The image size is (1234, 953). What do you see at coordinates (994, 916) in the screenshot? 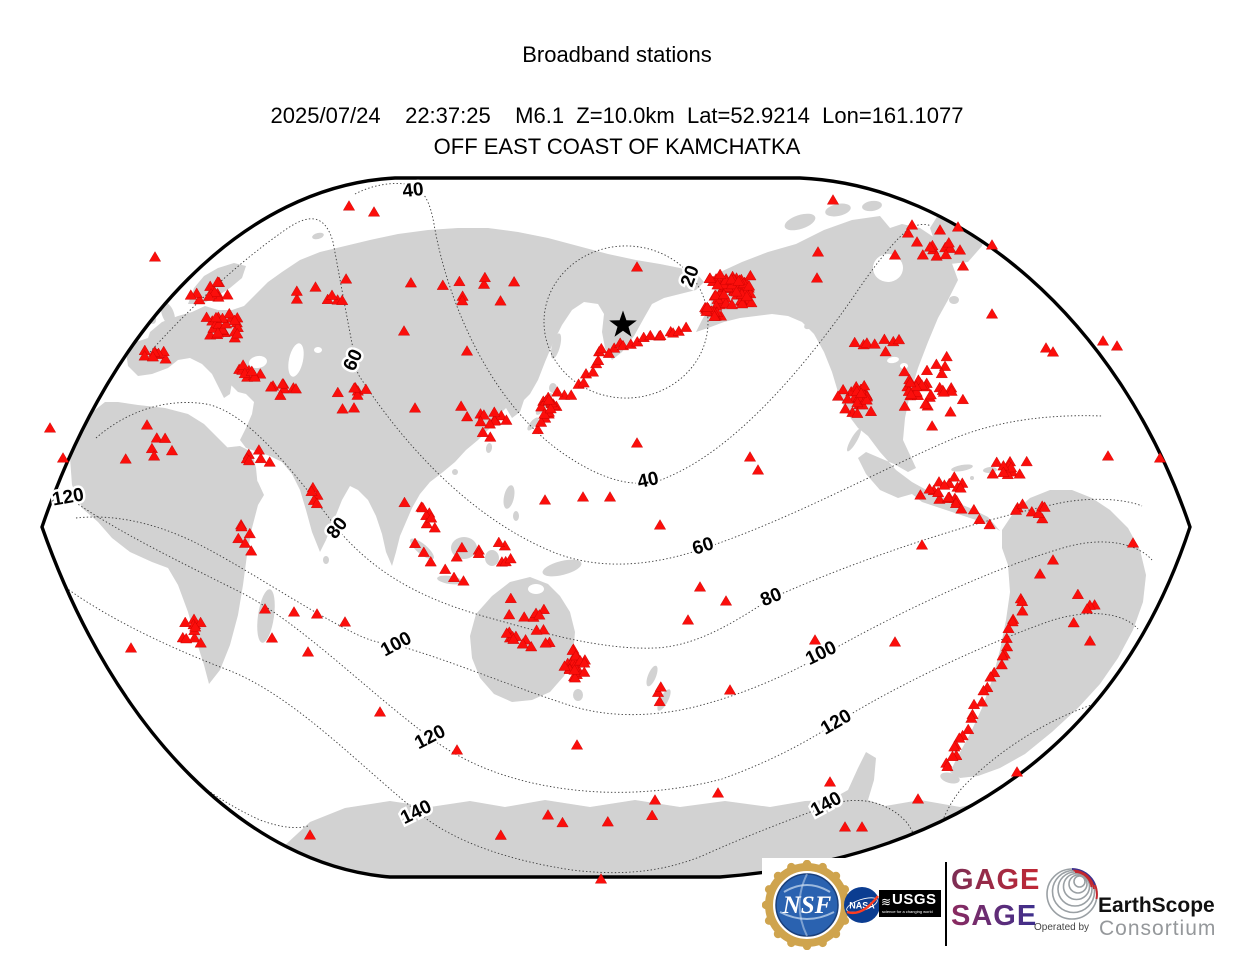
I see `sage-wordmark: SAGE` at bounding box center [994, 916].